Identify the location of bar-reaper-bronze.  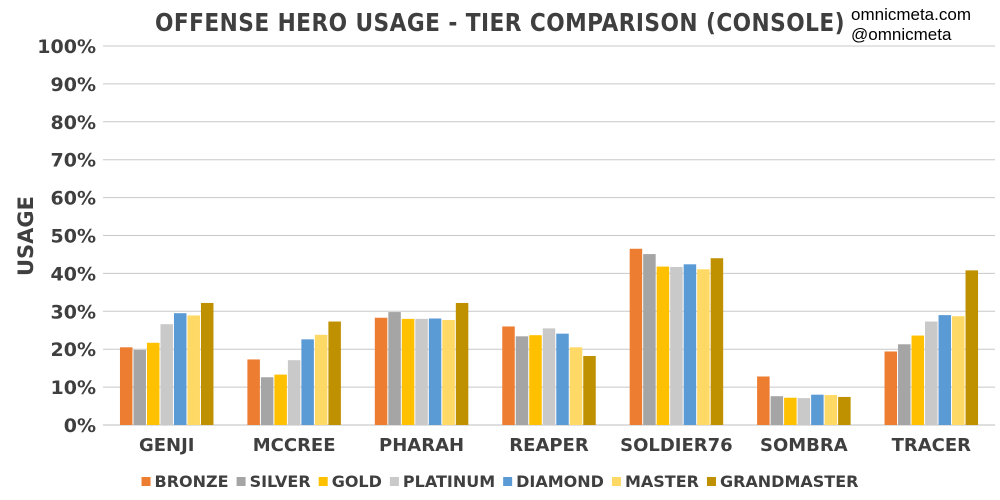
(508, 375).